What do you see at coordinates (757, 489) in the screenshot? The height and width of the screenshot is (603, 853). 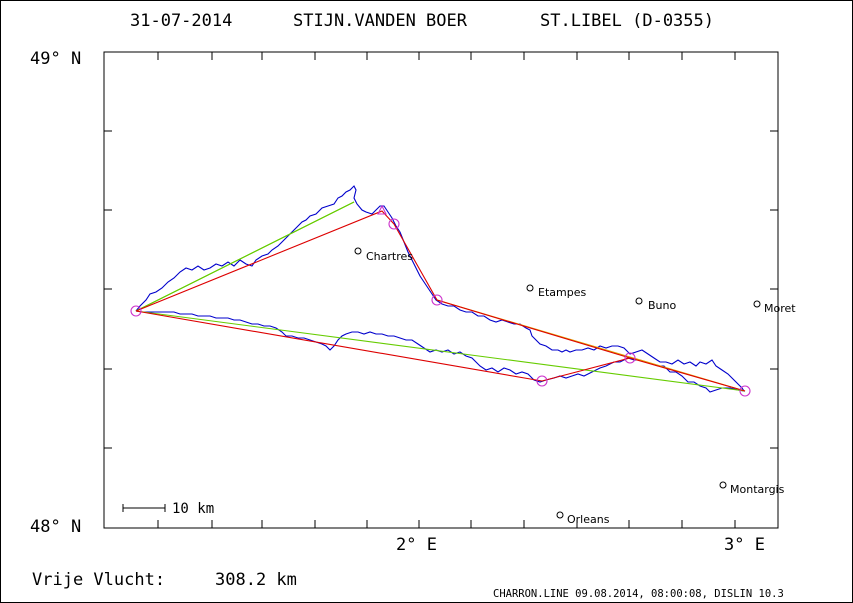 I see `town-label-montargis: Montargis` at bounding box center [757, 489].